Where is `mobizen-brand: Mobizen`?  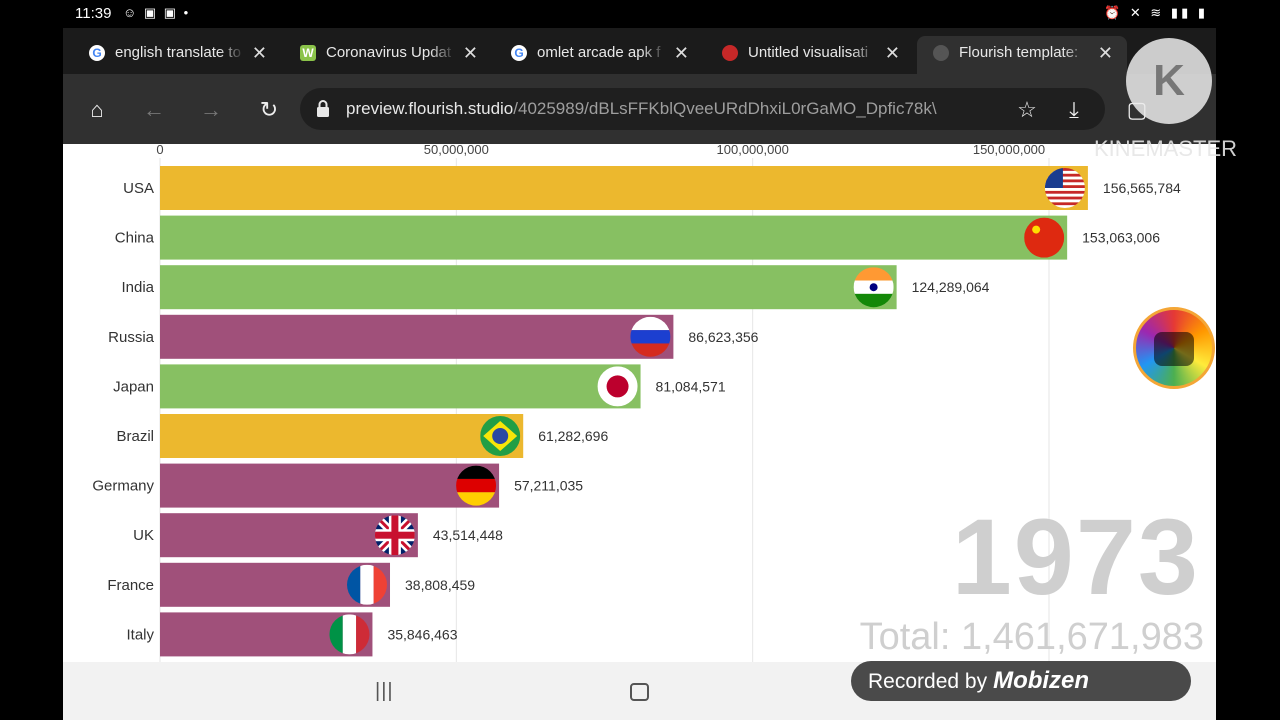 mobizen-brand: Mobizen is located at coordinates (1041, 680).